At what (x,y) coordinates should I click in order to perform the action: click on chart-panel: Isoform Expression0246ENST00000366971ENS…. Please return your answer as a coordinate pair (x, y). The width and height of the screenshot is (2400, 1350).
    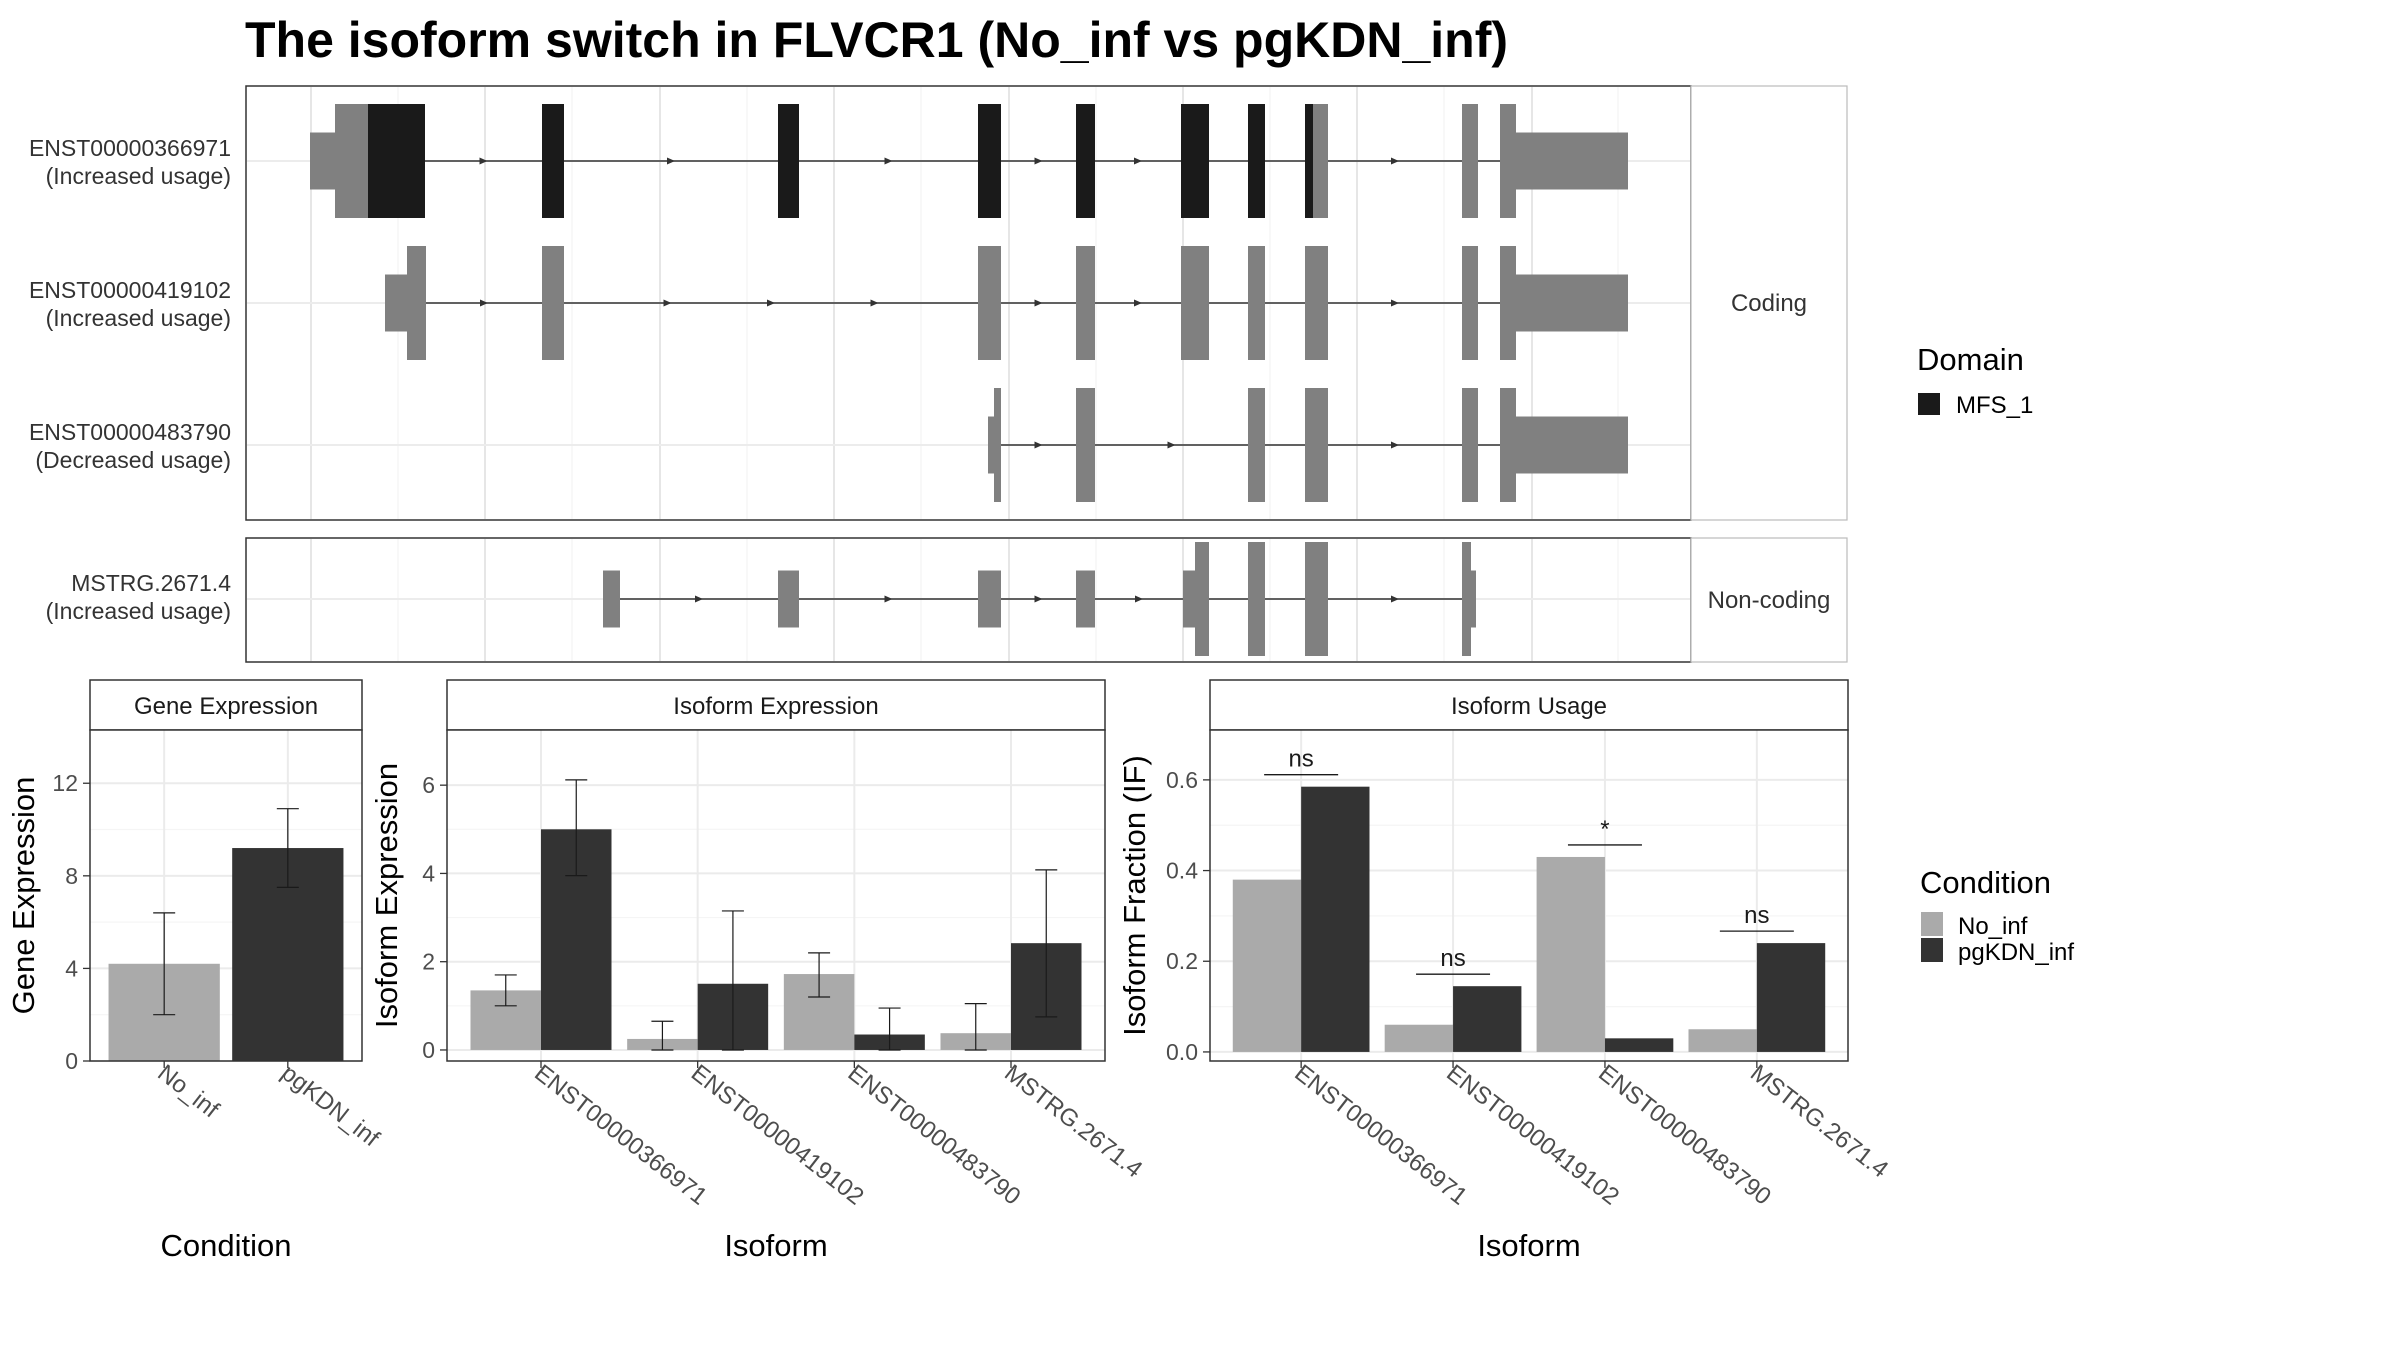
    Looking at the image, I should click on (758, 971).